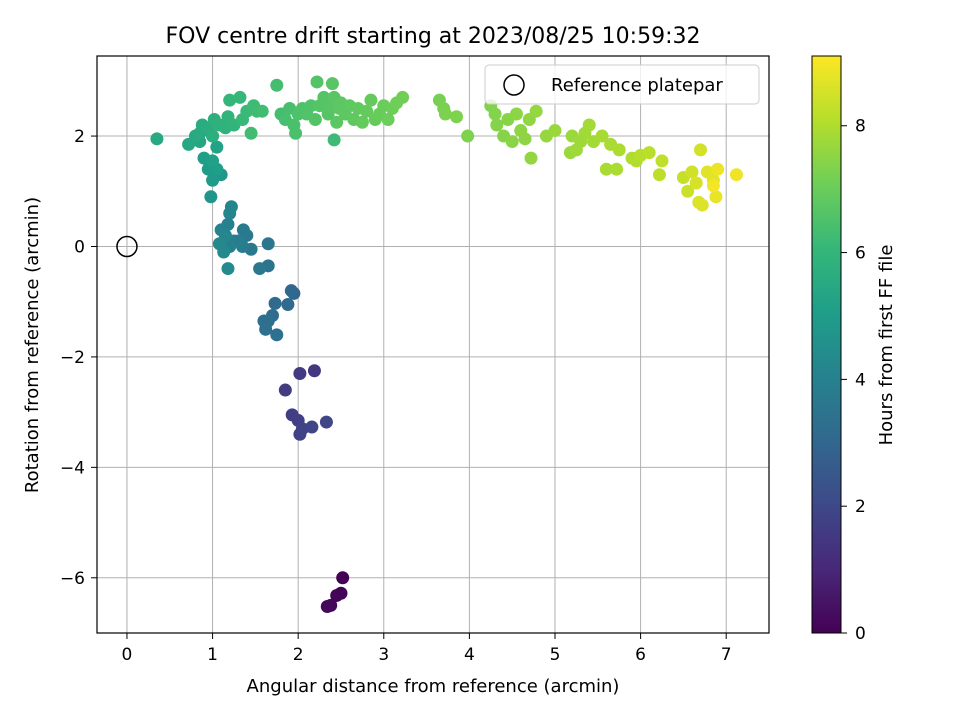  I want to click on y-tick-label: 2, so click(79, 137).